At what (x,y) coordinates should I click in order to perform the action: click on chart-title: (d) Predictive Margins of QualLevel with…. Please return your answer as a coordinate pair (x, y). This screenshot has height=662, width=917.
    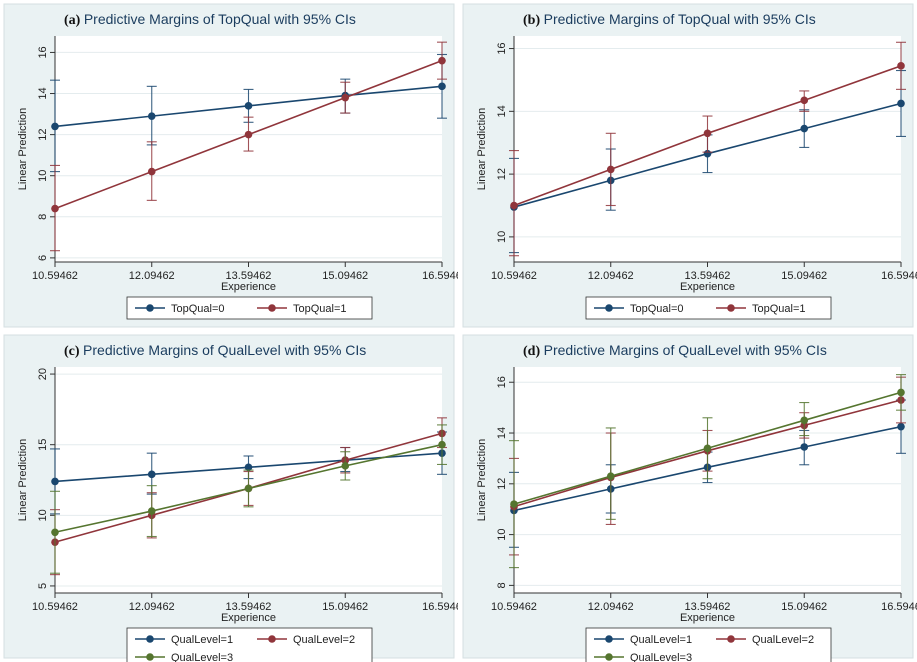
    Looking at the image, I should click on (675, 350).